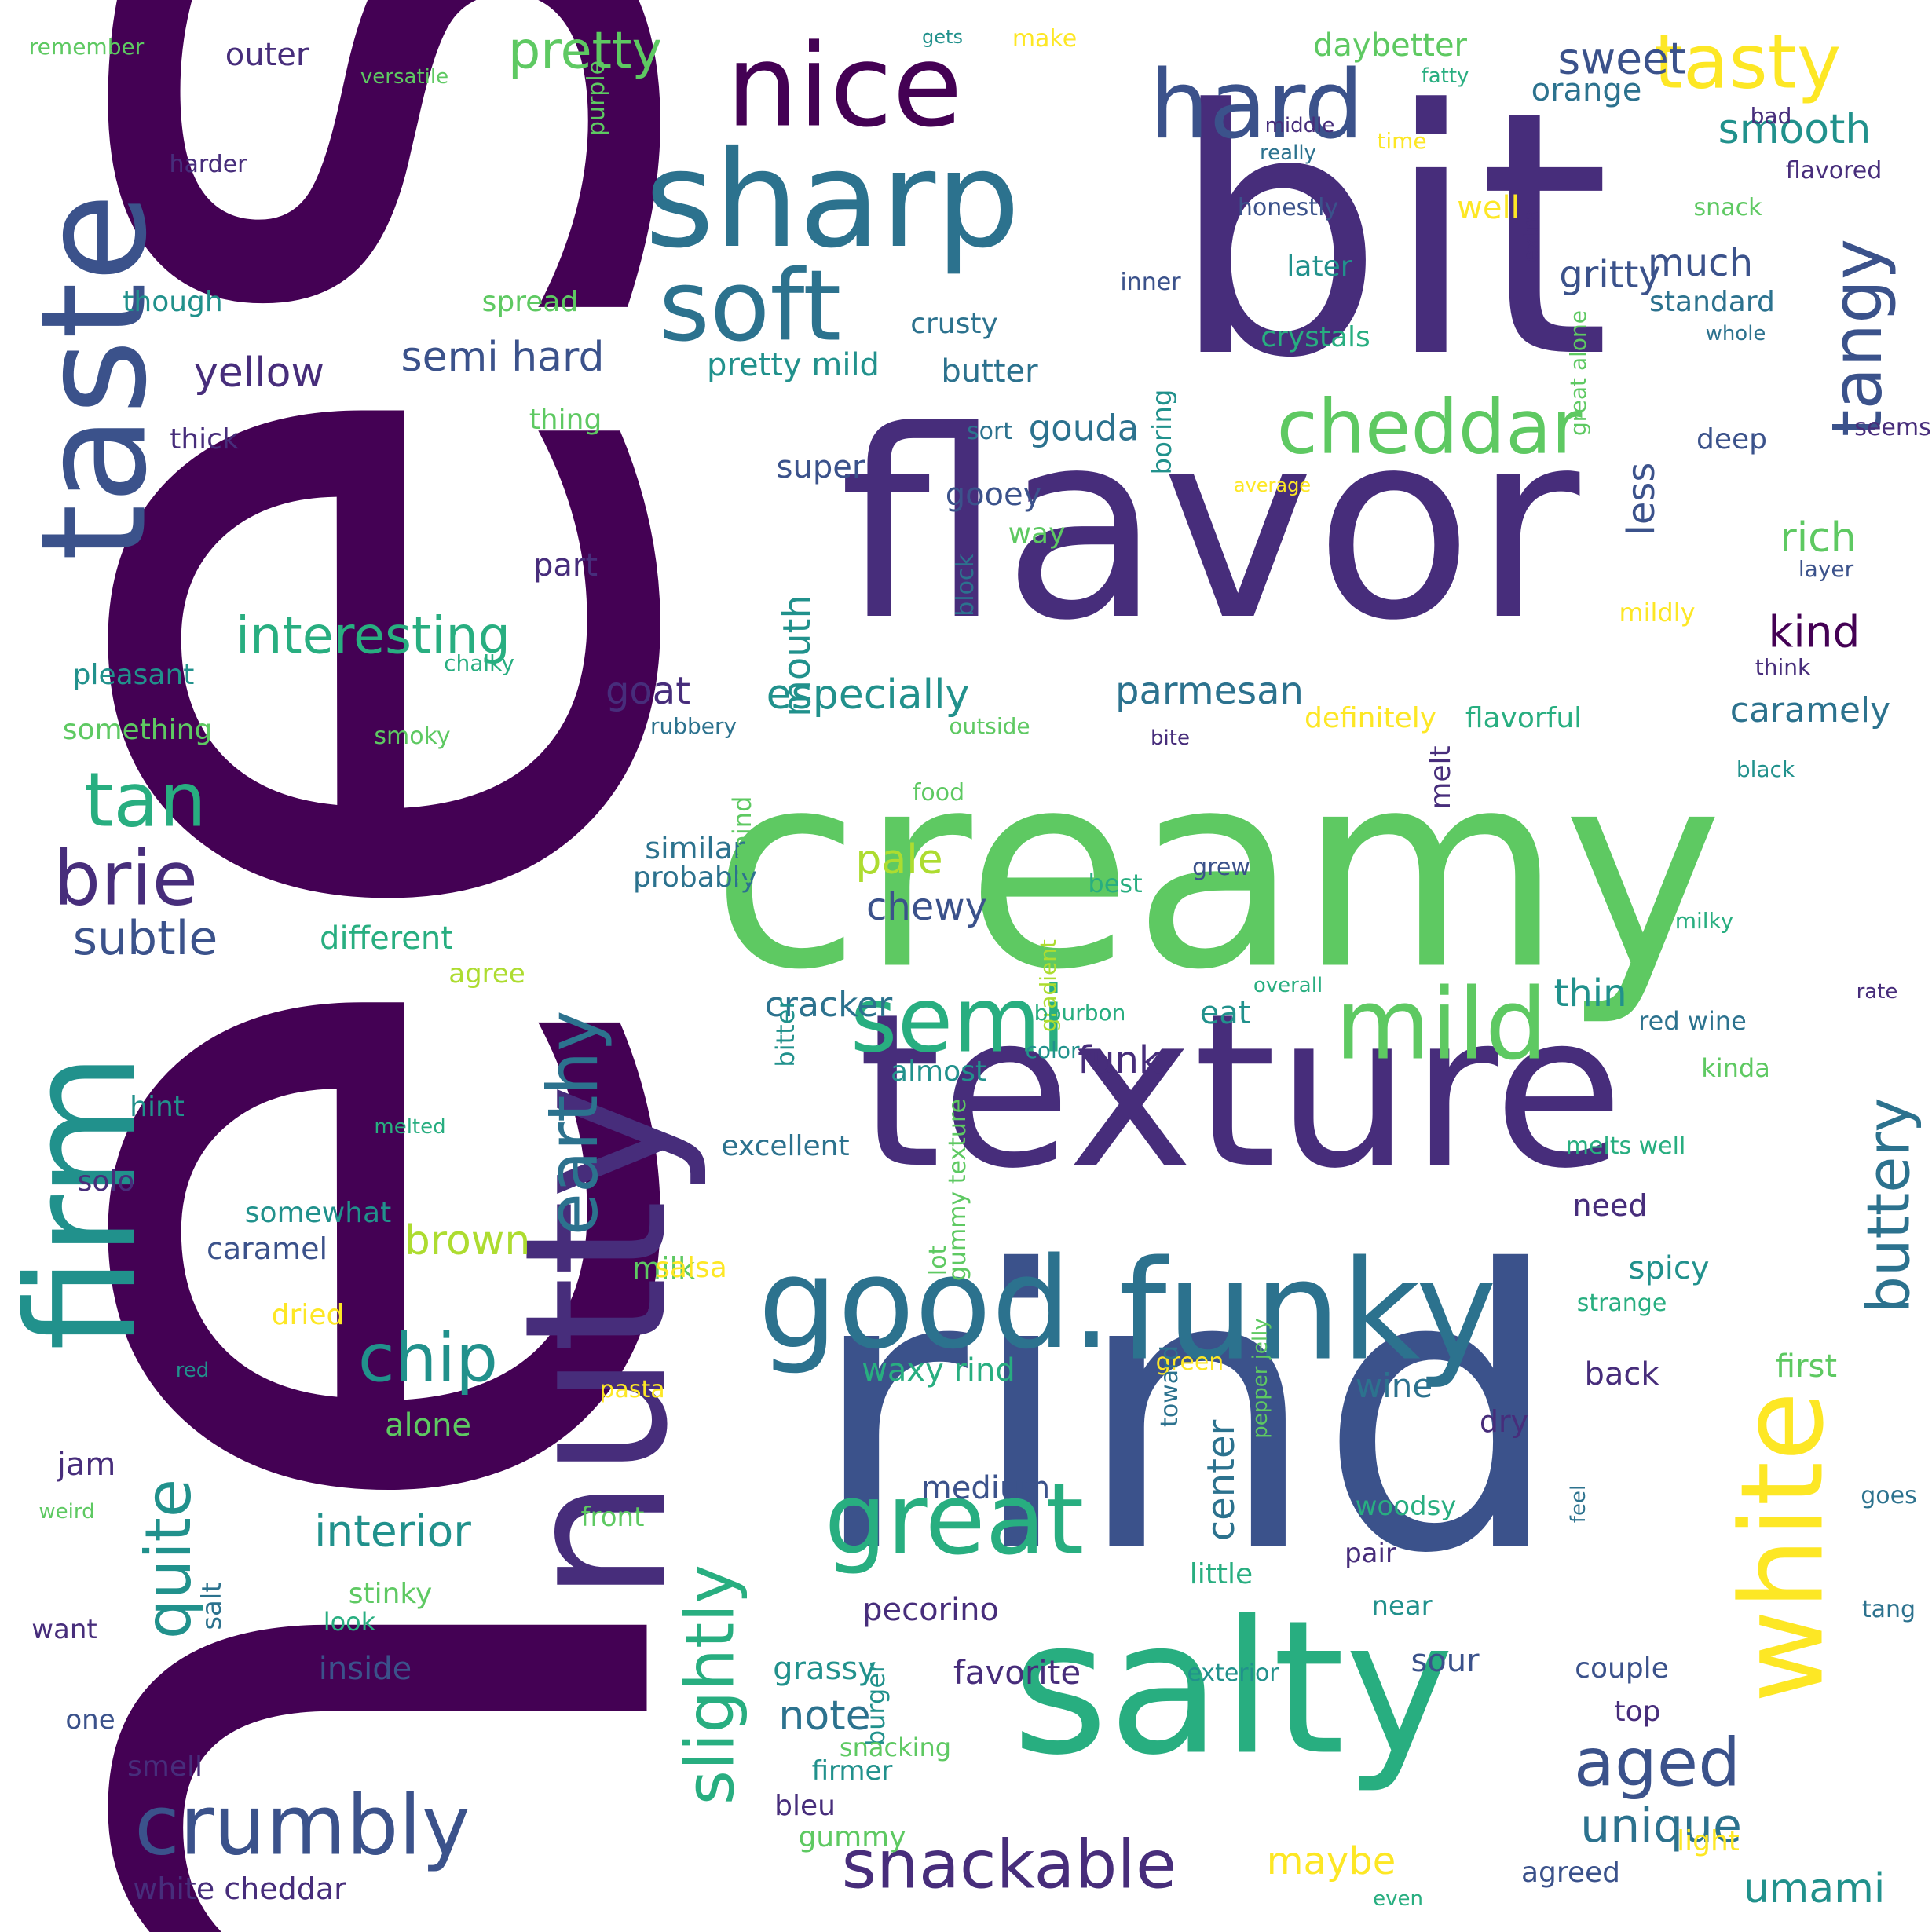  Describe the element at coordinates (1209, 691) in the screenshot. I see `word-parmesan: parmesan` at that location.